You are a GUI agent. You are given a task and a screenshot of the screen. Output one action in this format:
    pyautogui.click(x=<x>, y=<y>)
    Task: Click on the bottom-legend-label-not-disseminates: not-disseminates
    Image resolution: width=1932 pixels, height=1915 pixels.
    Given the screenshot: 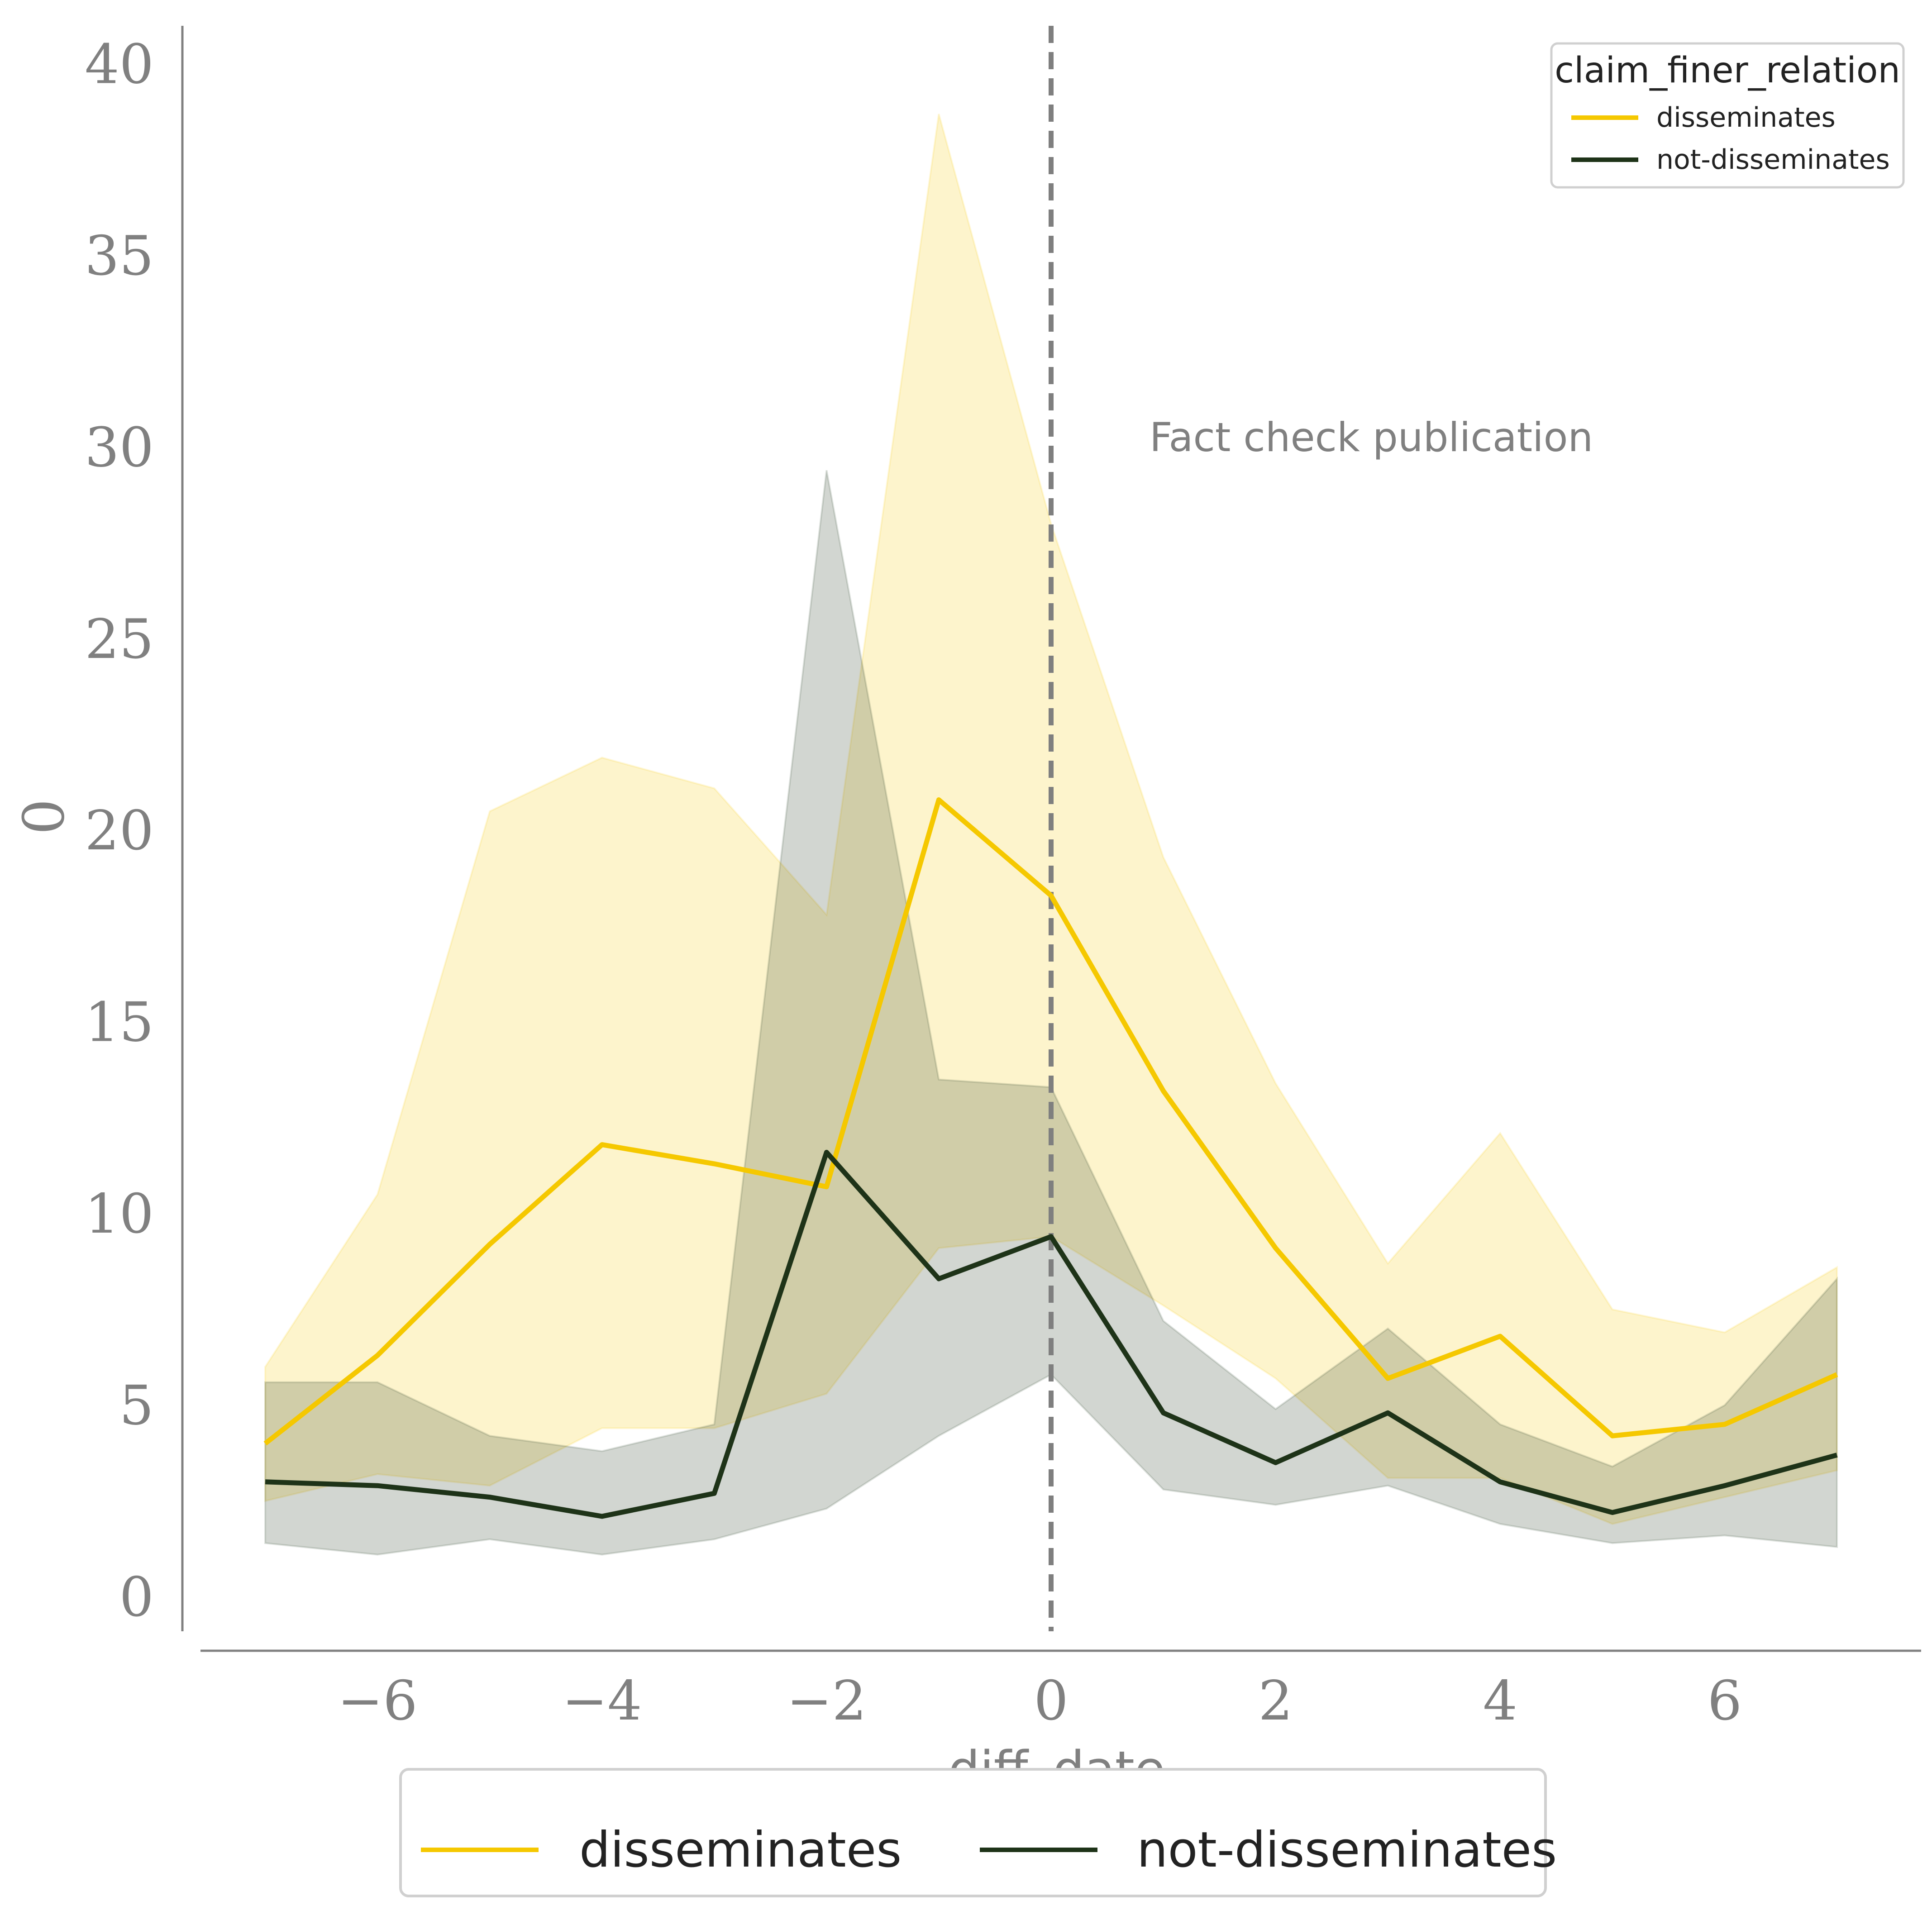 What is the action you would take?
    pyautogui.click(x=1347, y=1850)
    